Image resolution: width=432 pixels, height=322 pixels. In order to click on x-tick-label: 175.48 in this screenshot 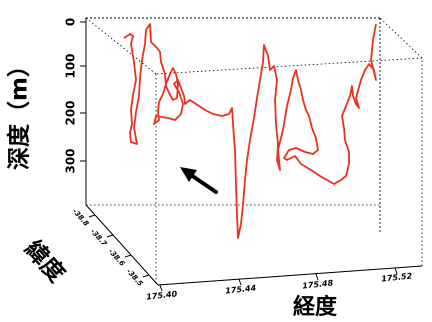, I will do `click(318, 284)`.